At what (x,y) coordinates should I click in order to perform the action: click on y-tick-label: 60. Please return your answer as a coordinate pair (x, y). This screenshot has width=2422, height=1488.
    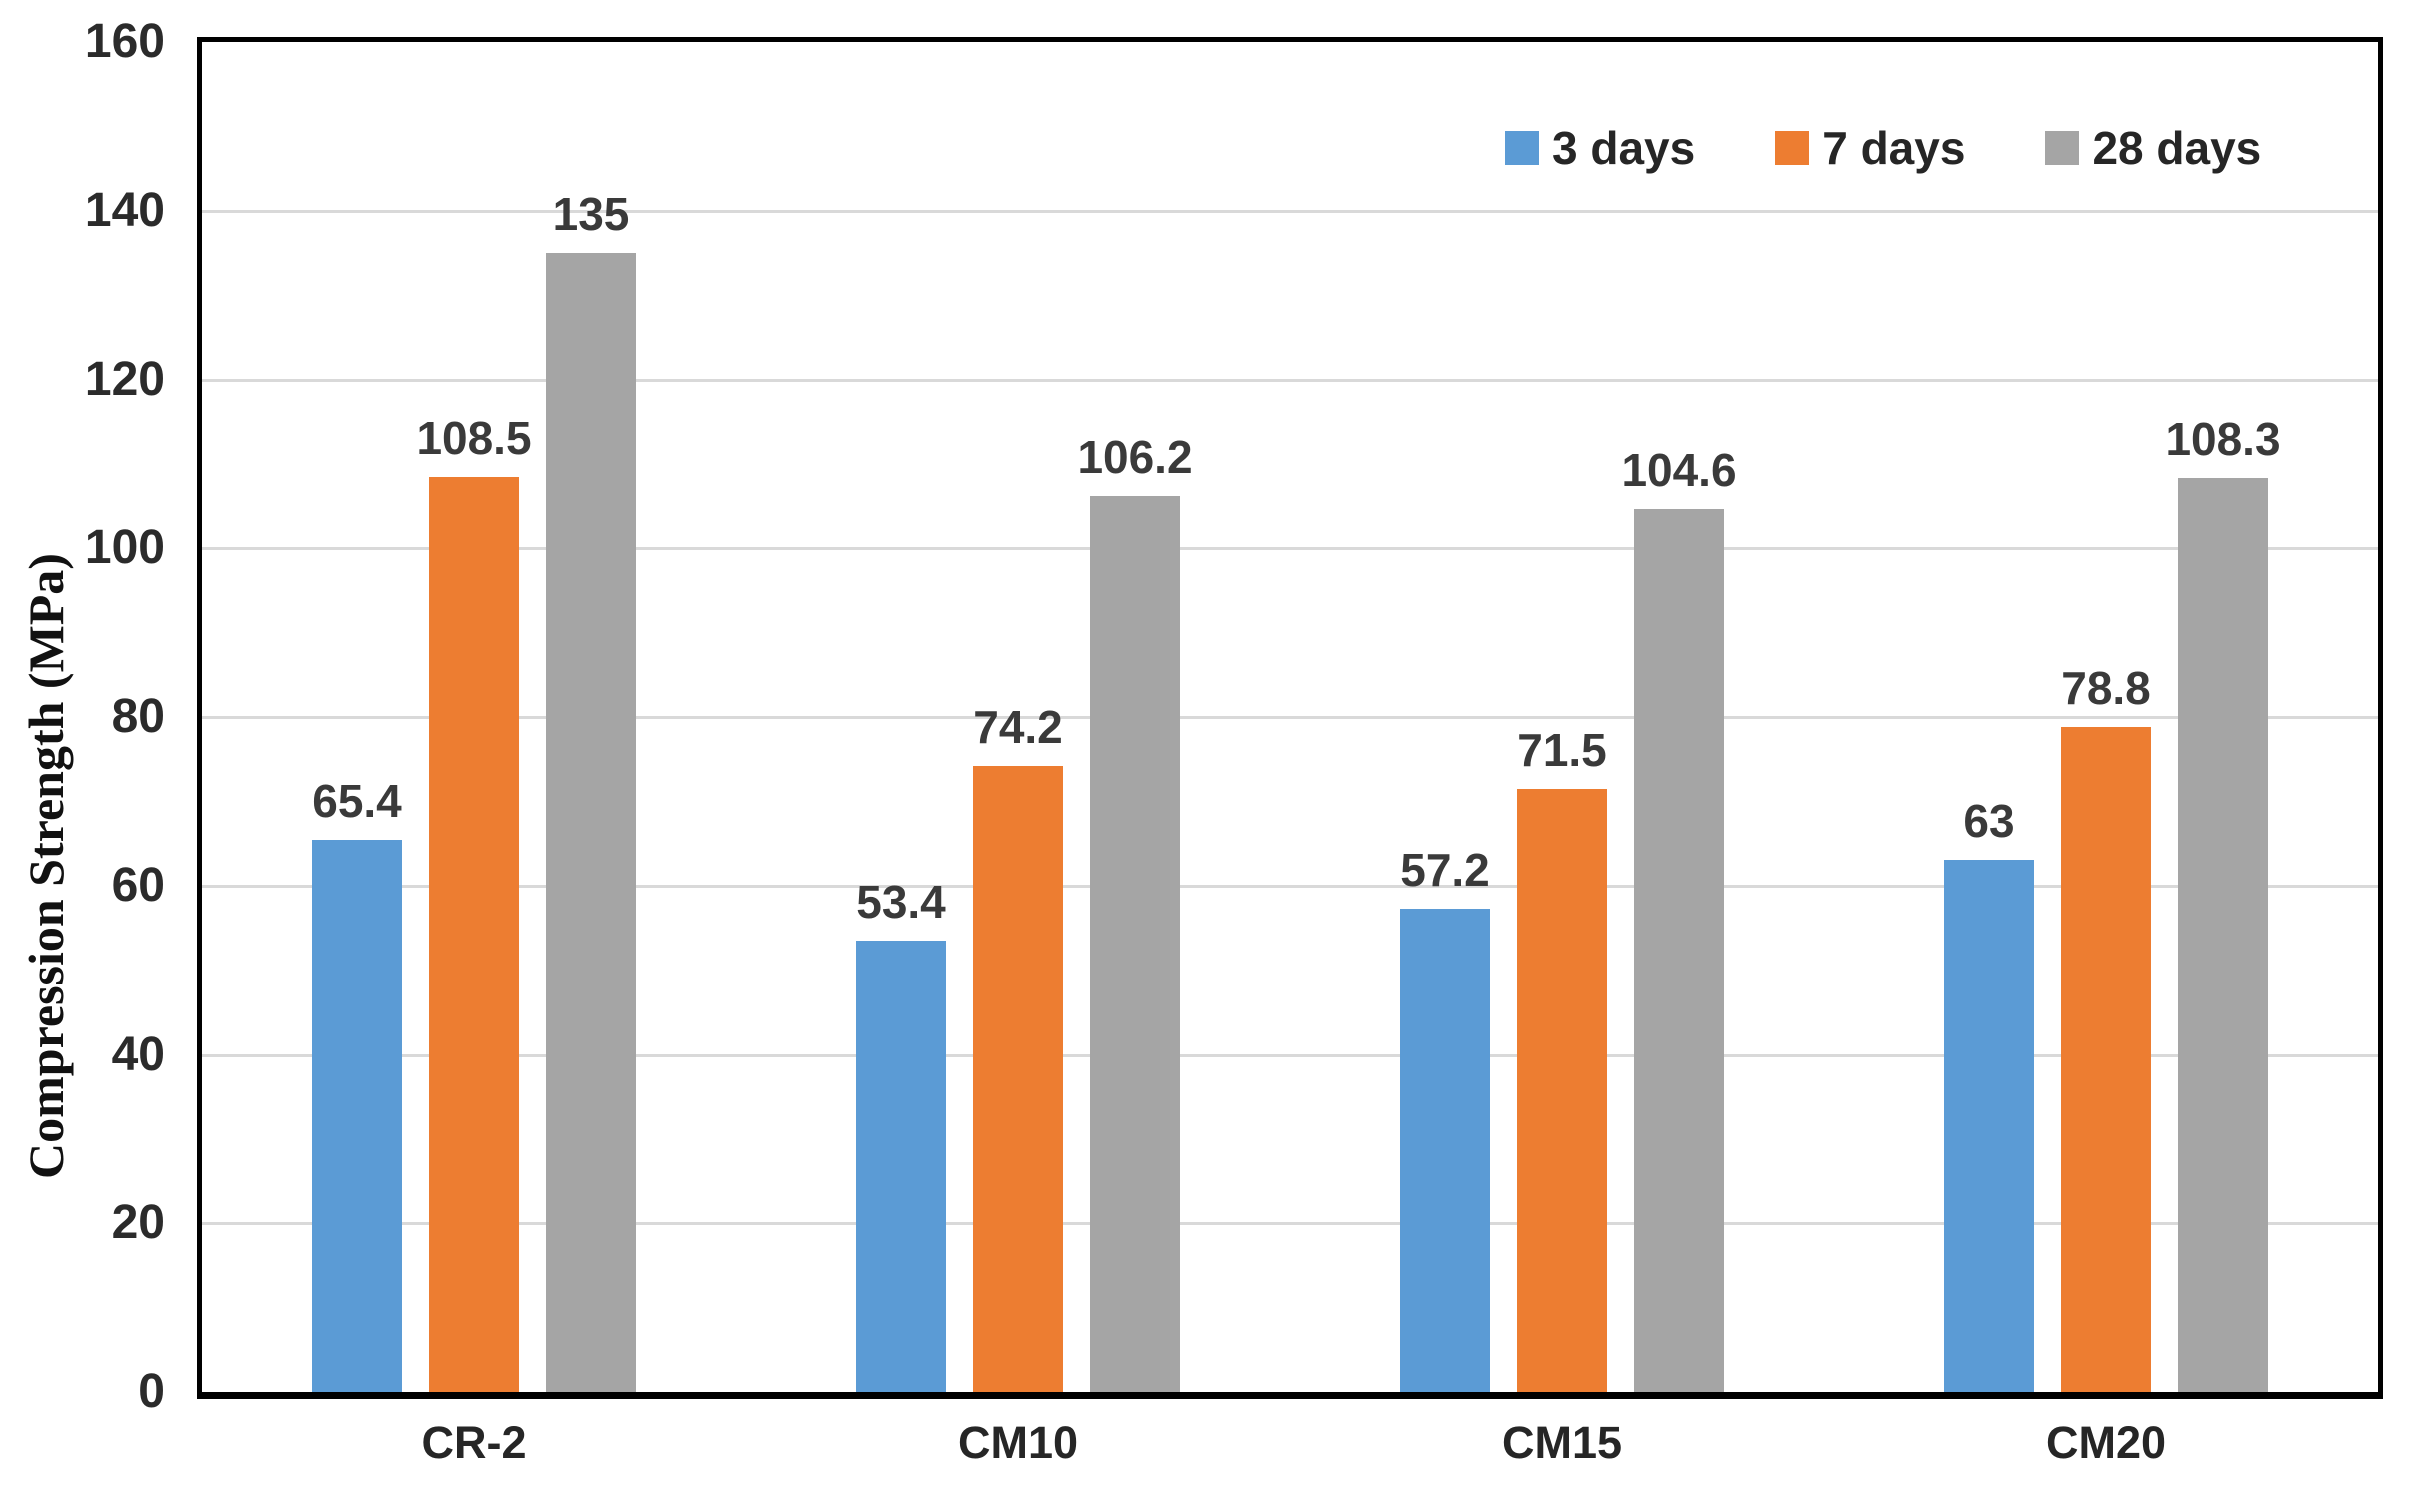
    Looking at the image, I should click on (138, 885).